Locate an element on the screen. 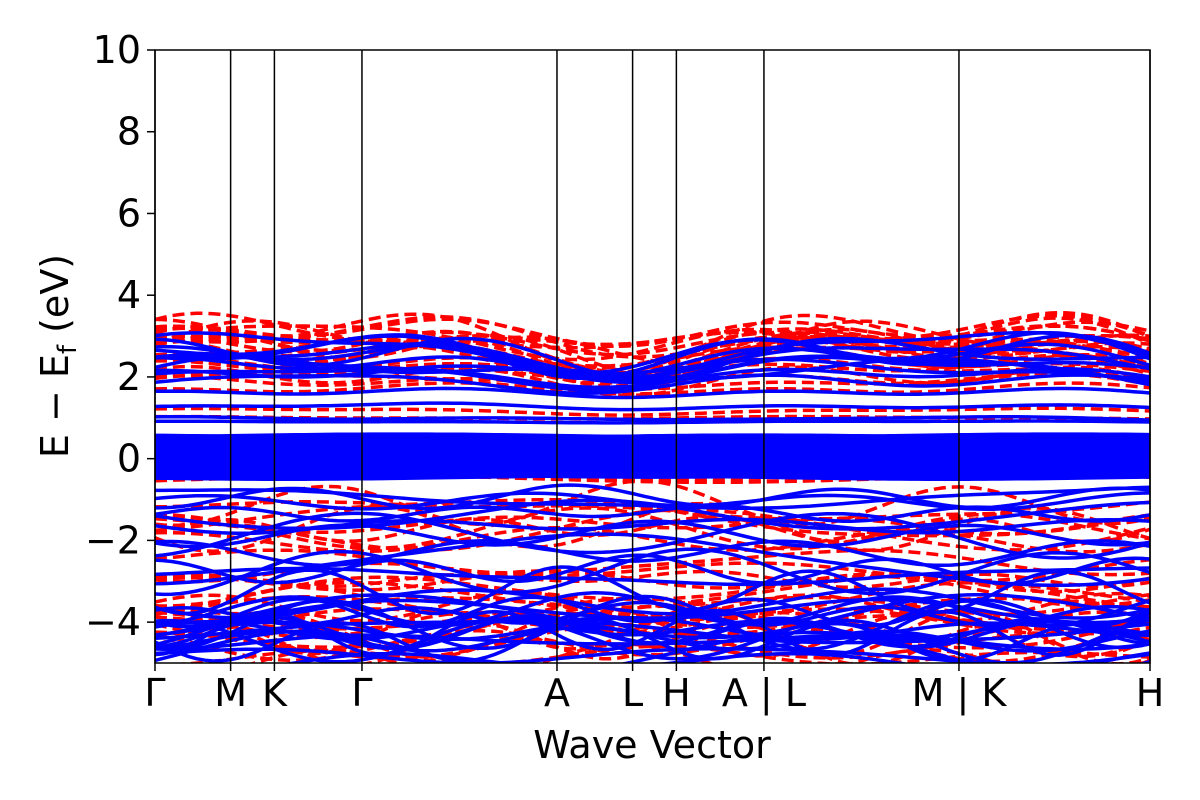 This screenshot has height=800, width=1200. y-tick-label: 0 is located at coordinates (129, 459).